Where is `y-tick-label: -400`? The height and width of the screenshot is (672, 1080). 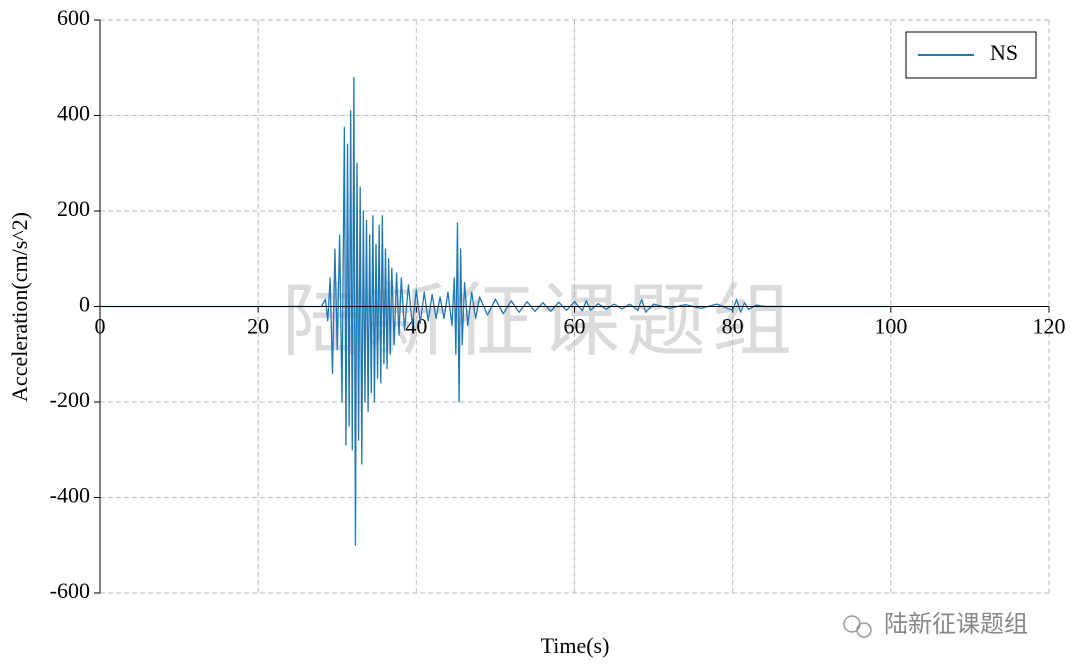
y-tick-label: -400 is located at coordinates (70, 495).